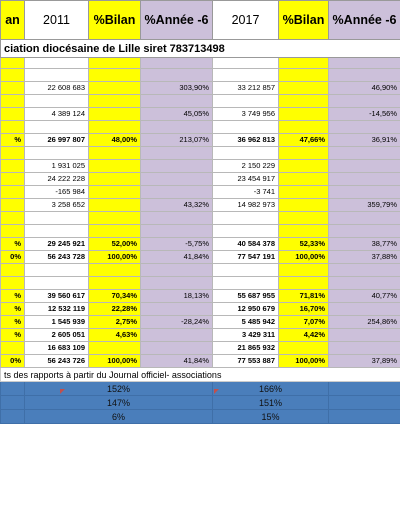 The image size is (400, 516). Describe the element at coordinates (62, 391) in the screenshot. I see `comment-marker` at that location.